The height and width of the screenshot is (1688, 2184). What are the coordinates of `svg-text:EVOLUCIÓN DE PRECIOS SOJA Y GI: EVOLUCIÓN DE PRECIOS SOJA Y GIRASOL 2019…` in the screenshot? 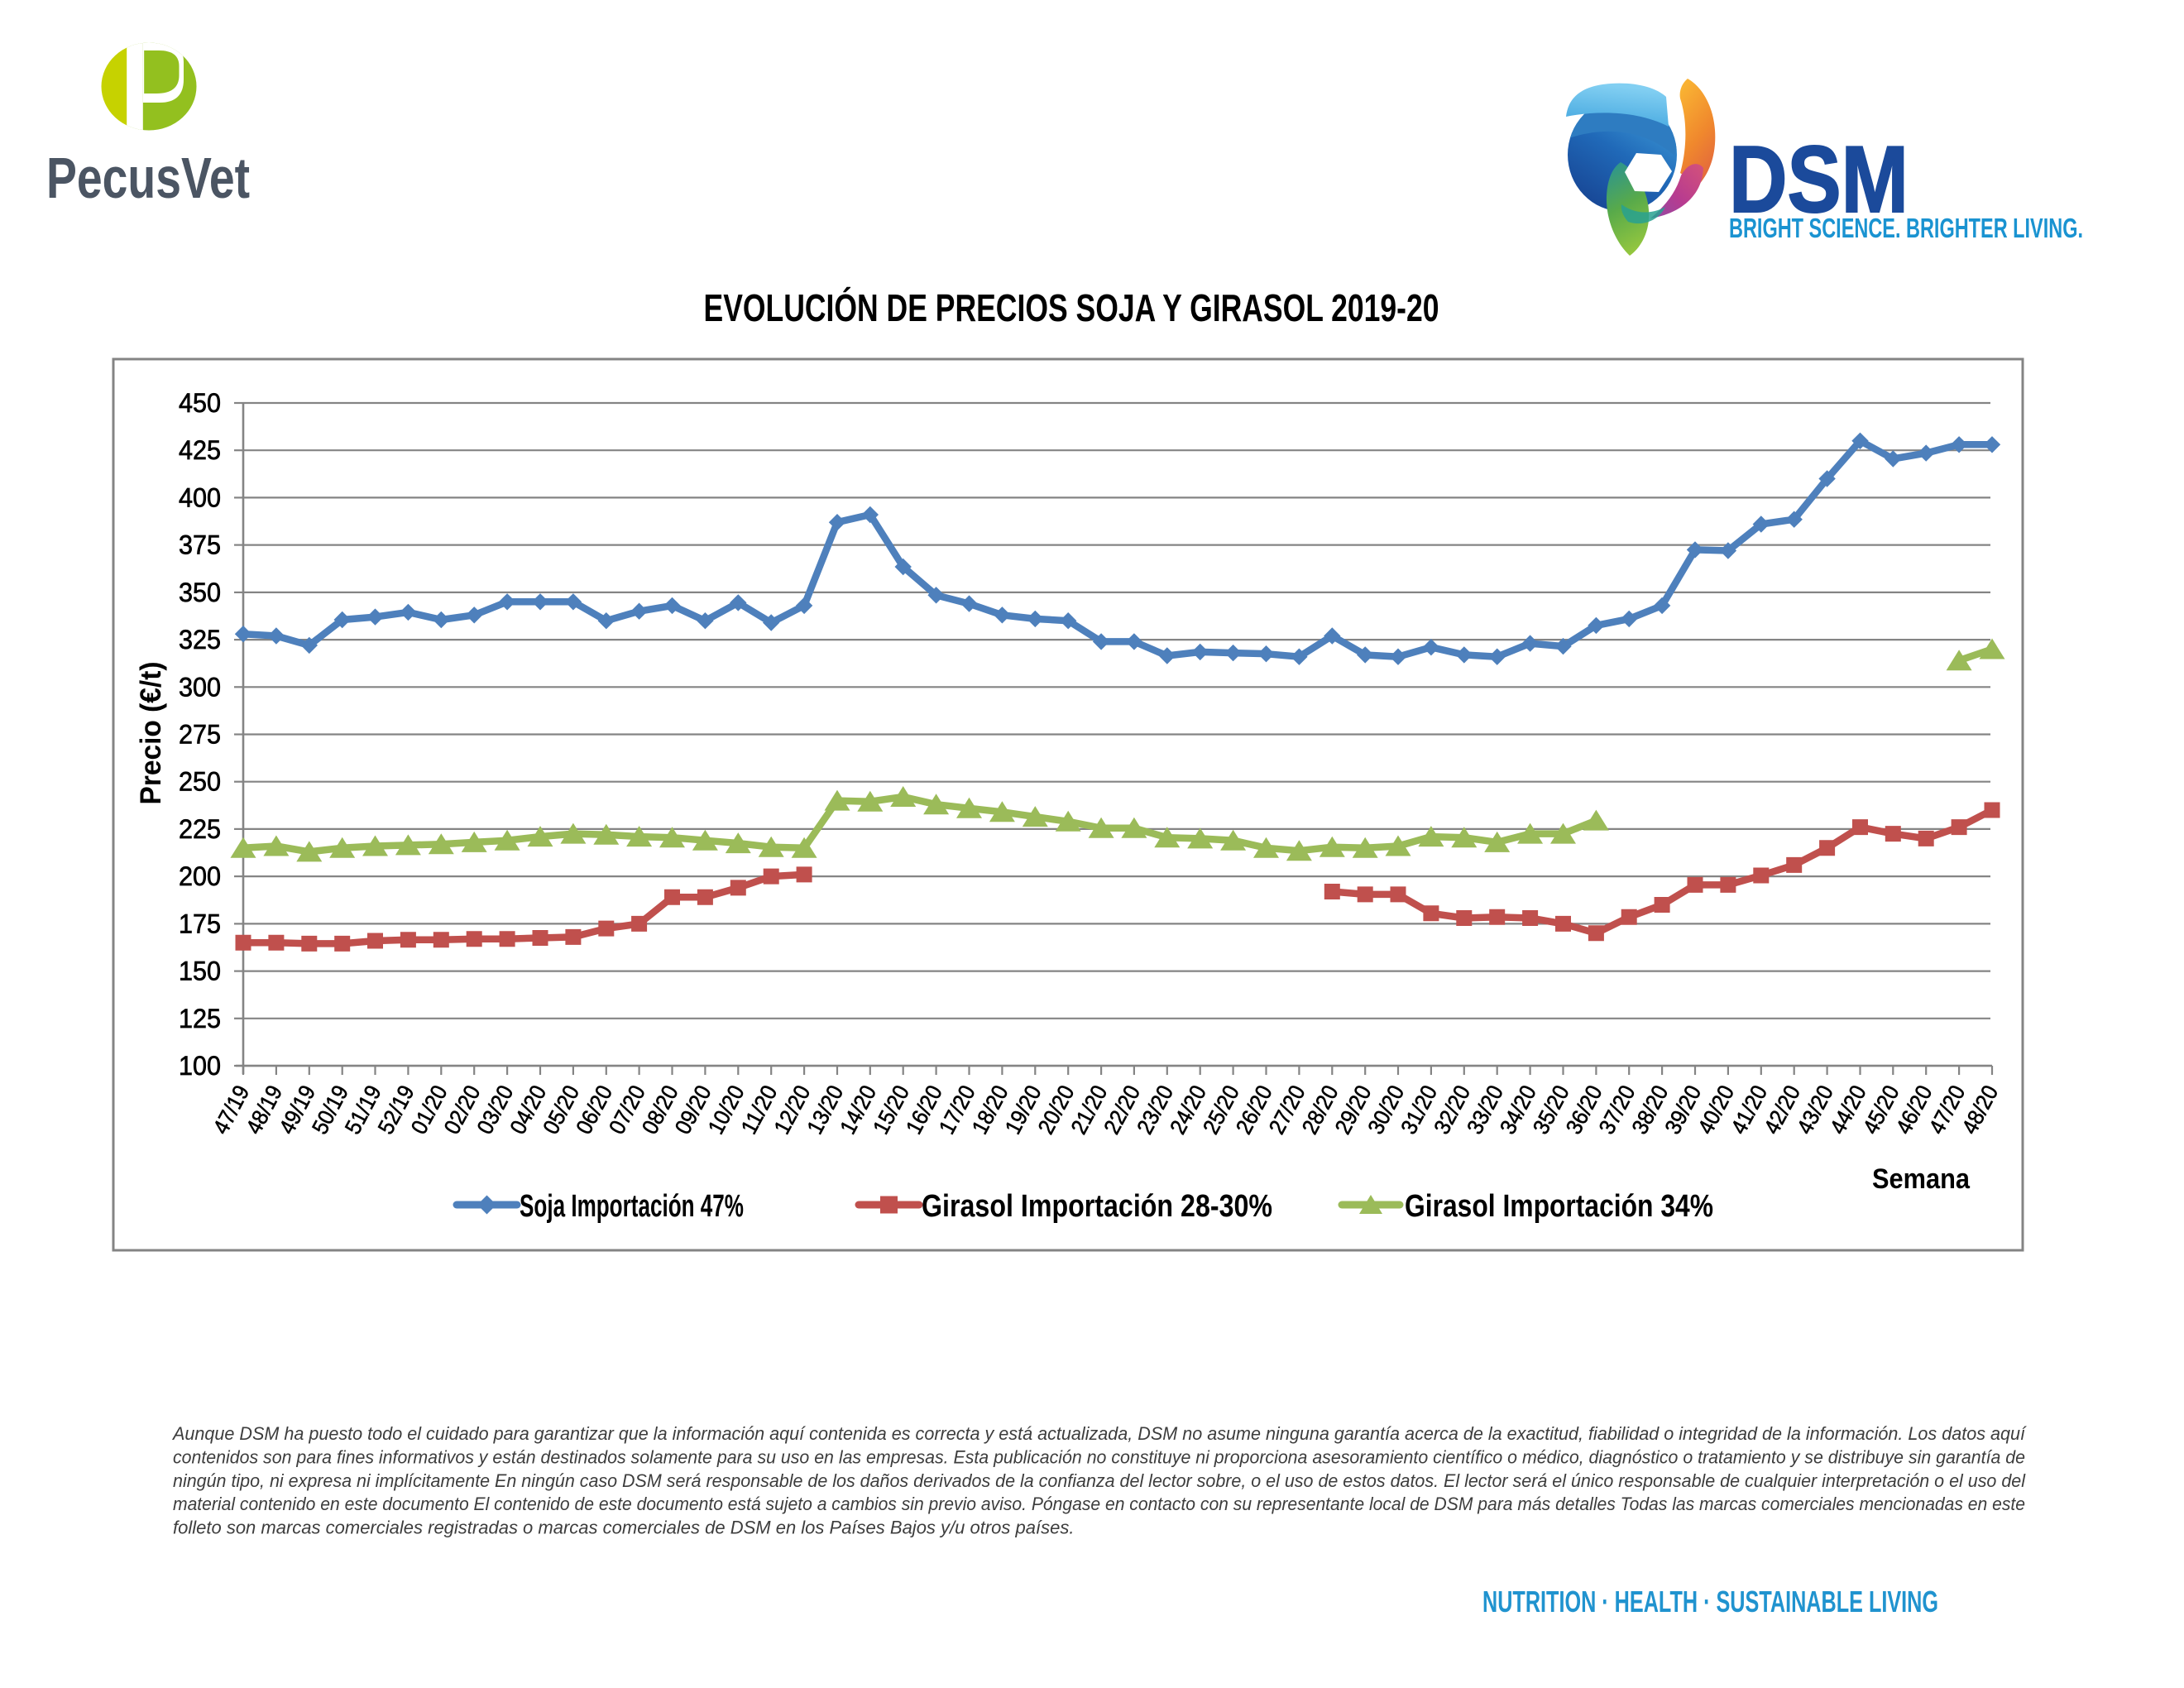 It's located at (1071, 307).